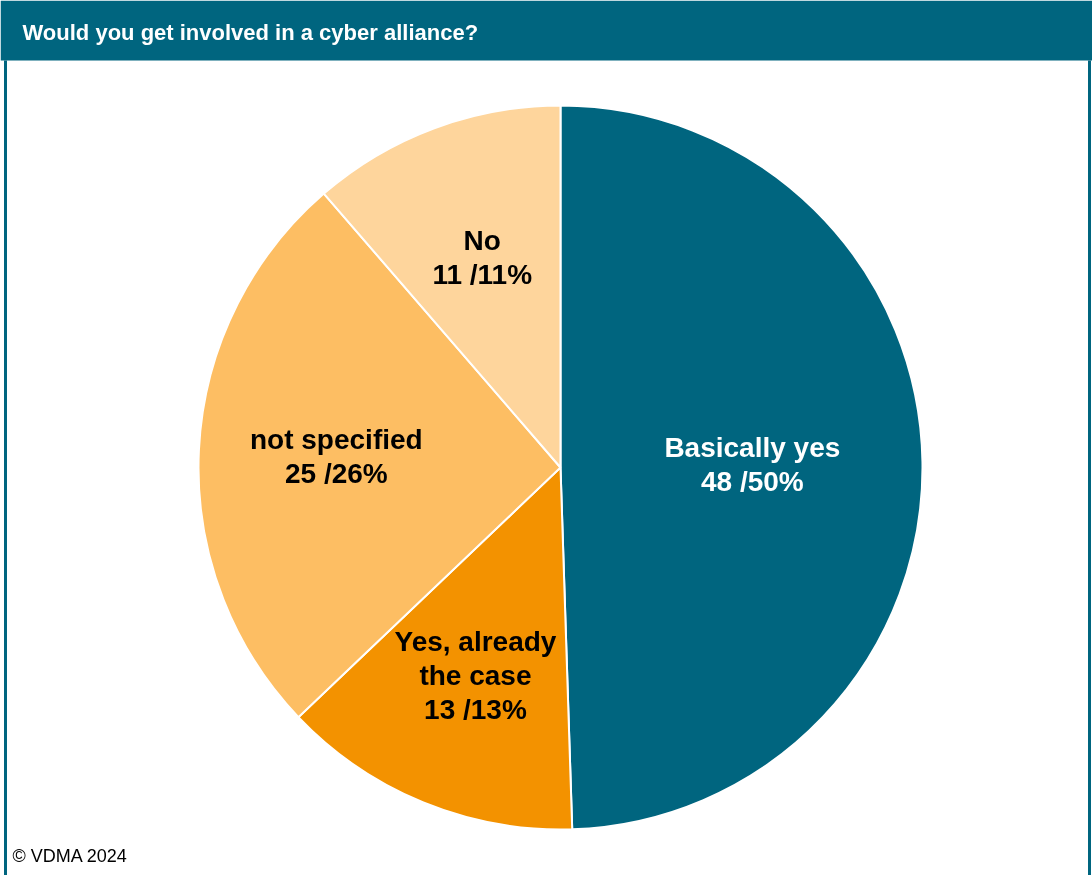 This screenshot has width=1092, height=875. What do you see at coordinates (475, 709) in the screenshot?
I see `data-label: 13 /13%` at bounding box center [475, 709].